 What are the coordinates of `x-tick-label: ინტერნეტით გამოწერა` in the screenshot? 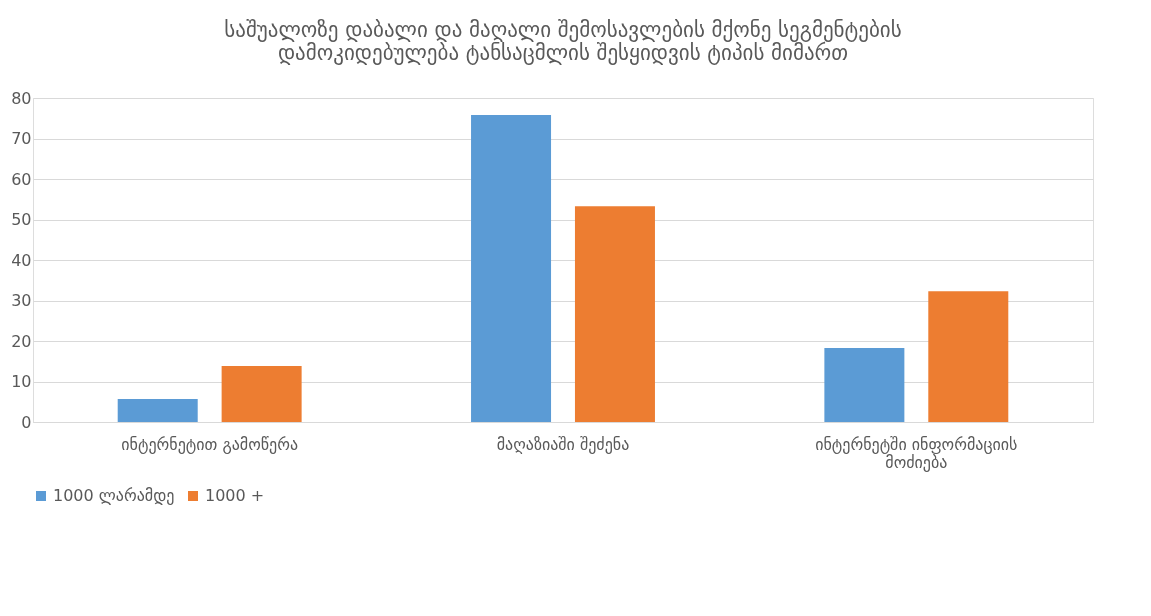 It's located at (210, 444).